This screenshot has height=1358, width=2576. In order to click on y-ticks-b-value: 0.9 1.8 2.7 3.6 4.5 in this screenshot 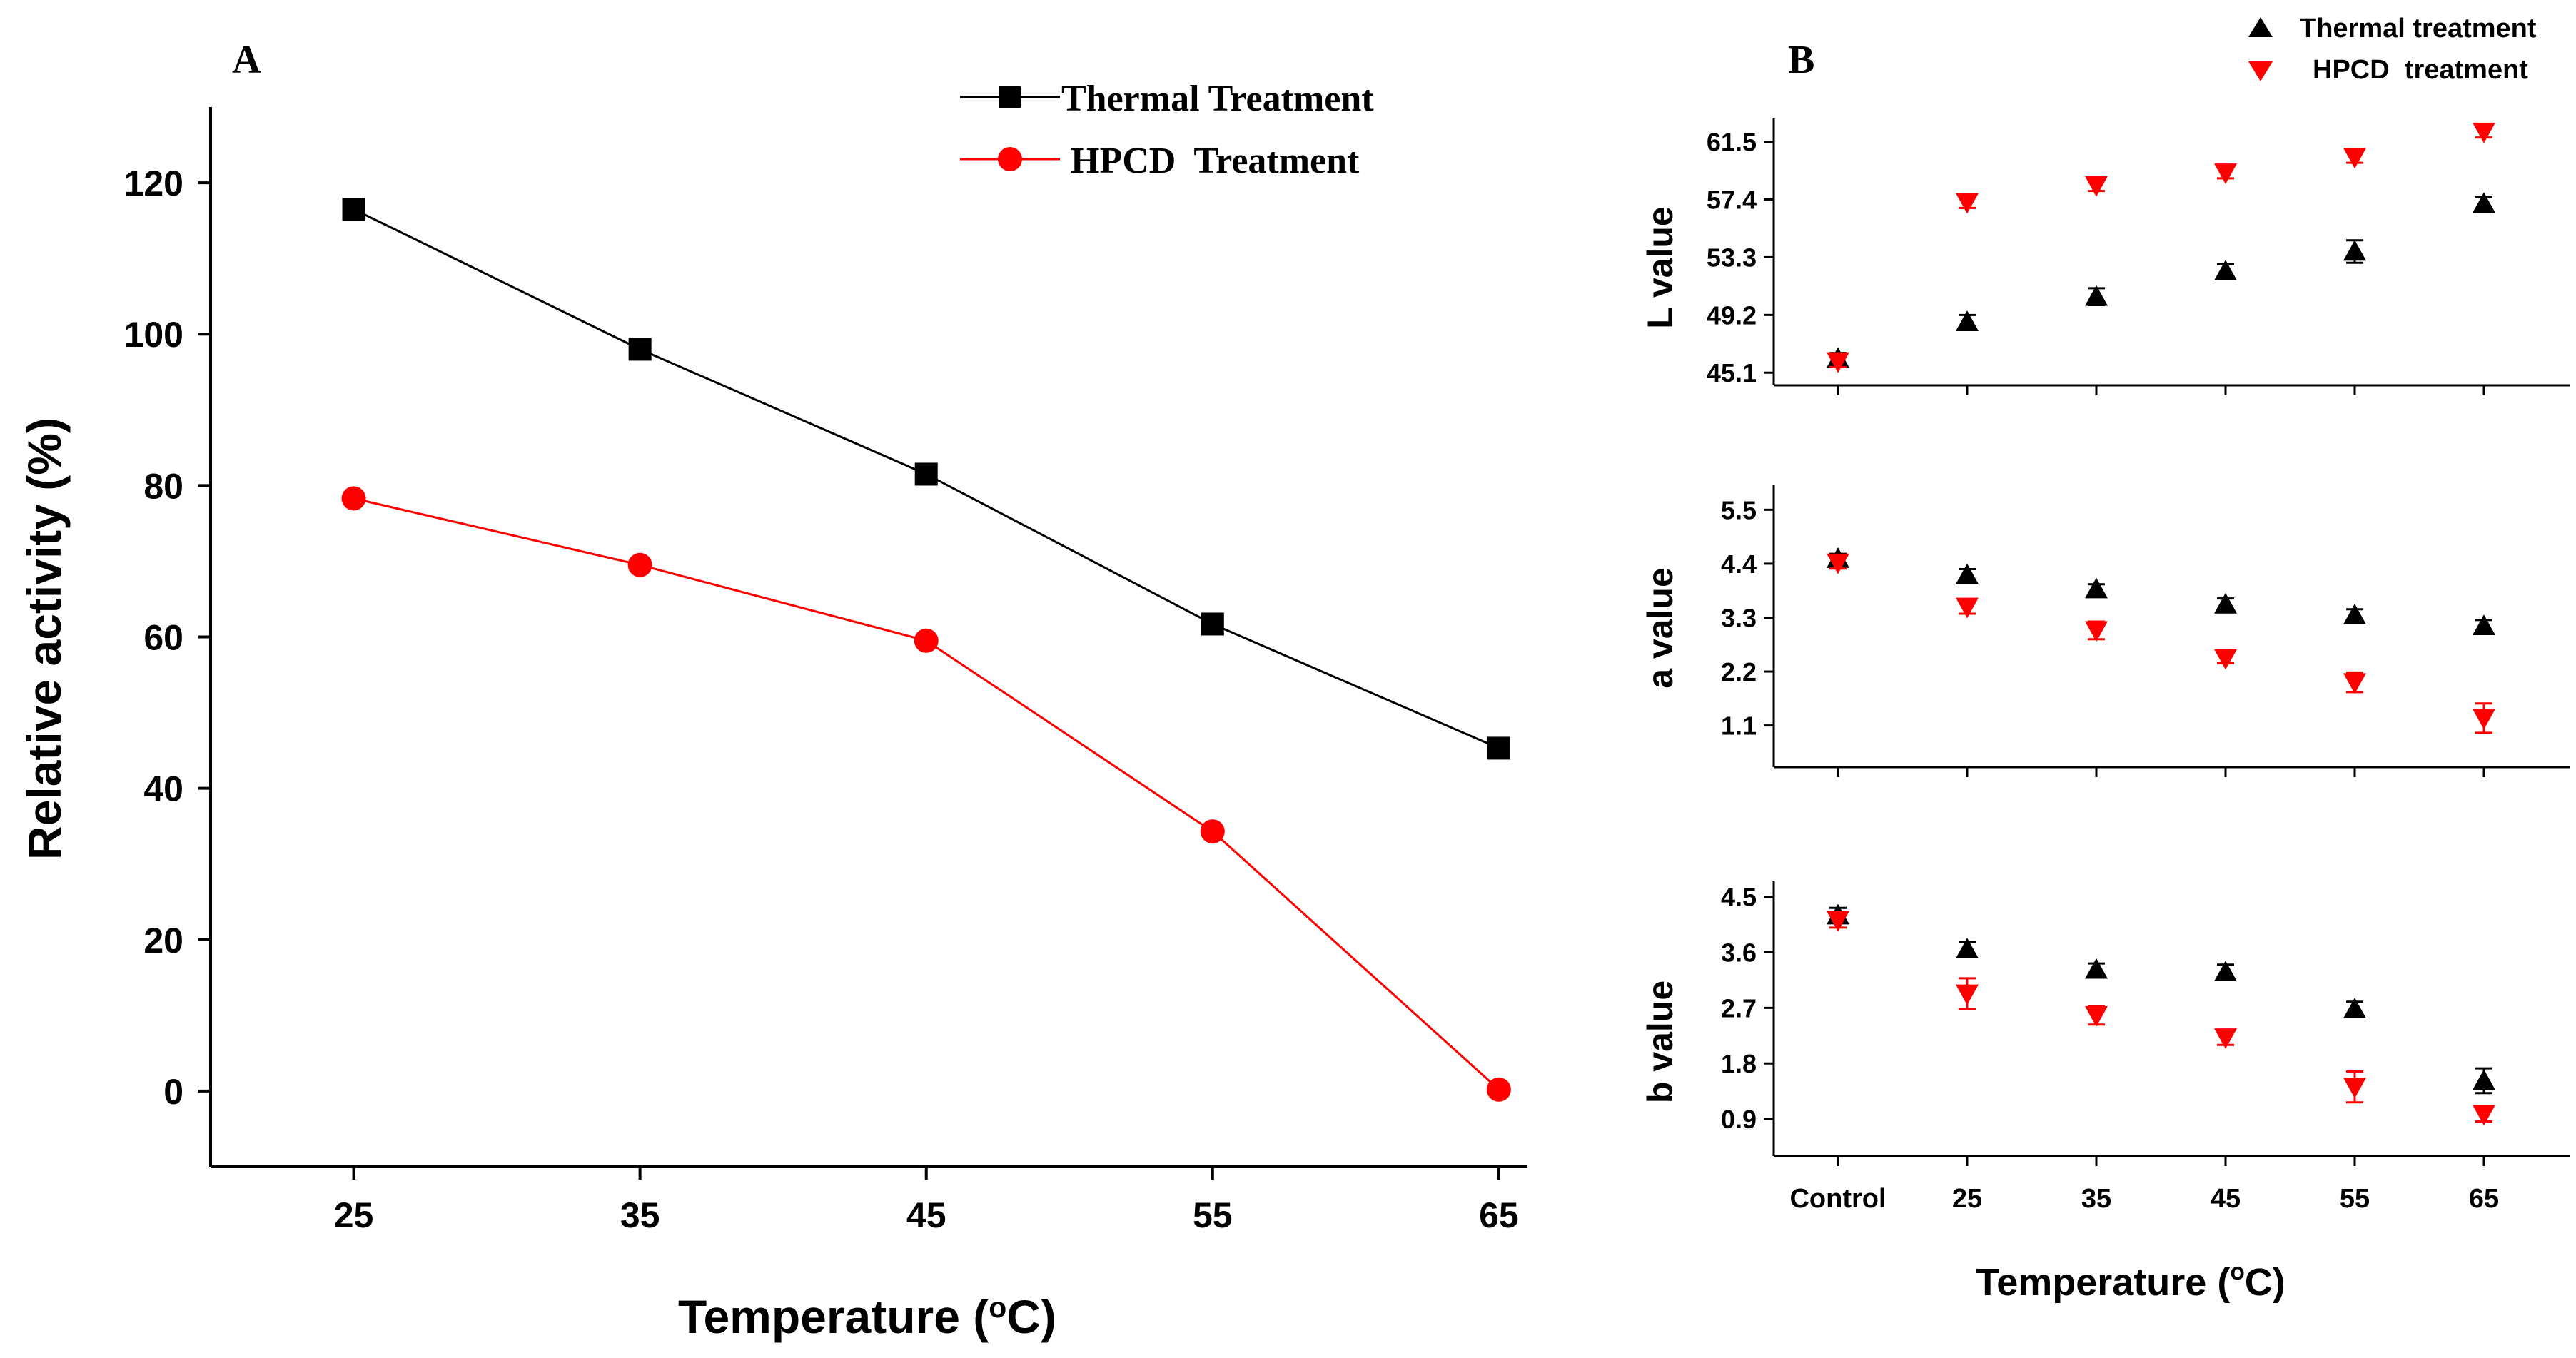, I will do `click(1747, 1008)`.